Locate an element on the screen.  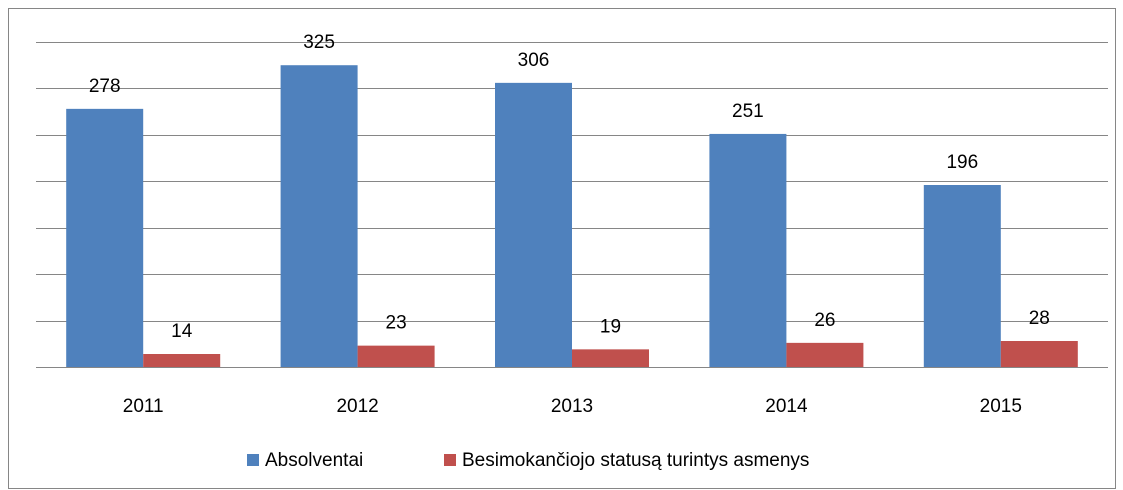
value-label: 325 is located at coordinates (319, 42).